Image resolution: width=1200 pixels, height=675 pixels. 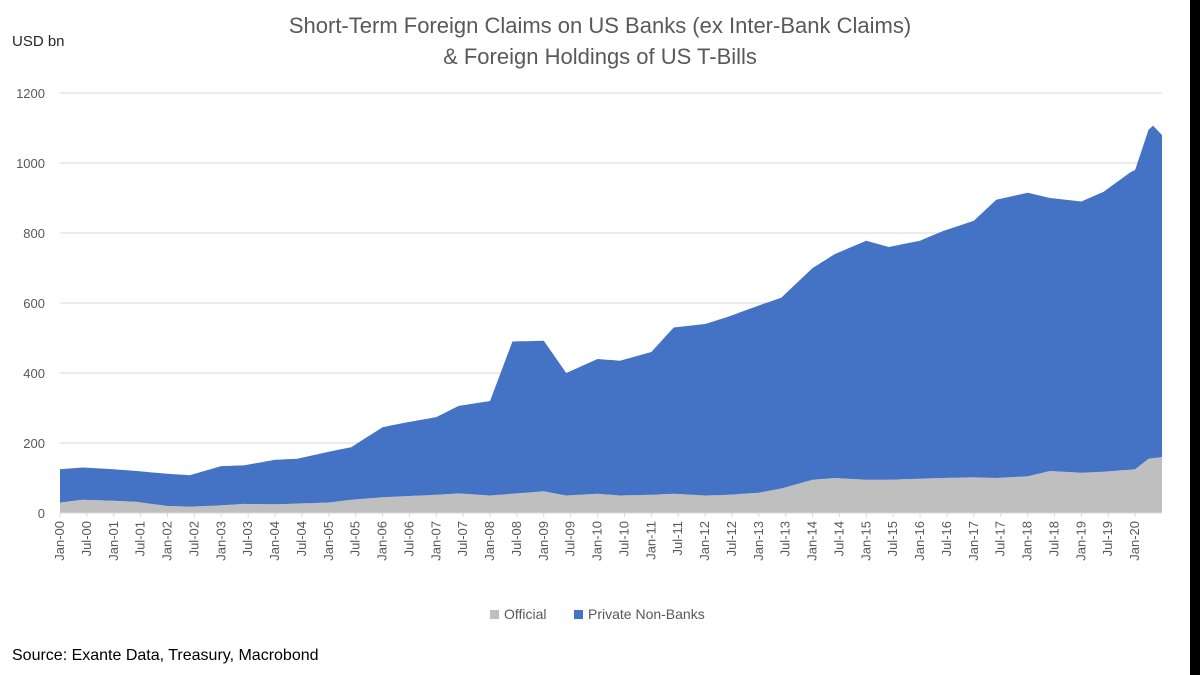 What do you see at coordinates (1195, 337) in the screenshot?
I see `right-border` at bounding box center [1195, 337].